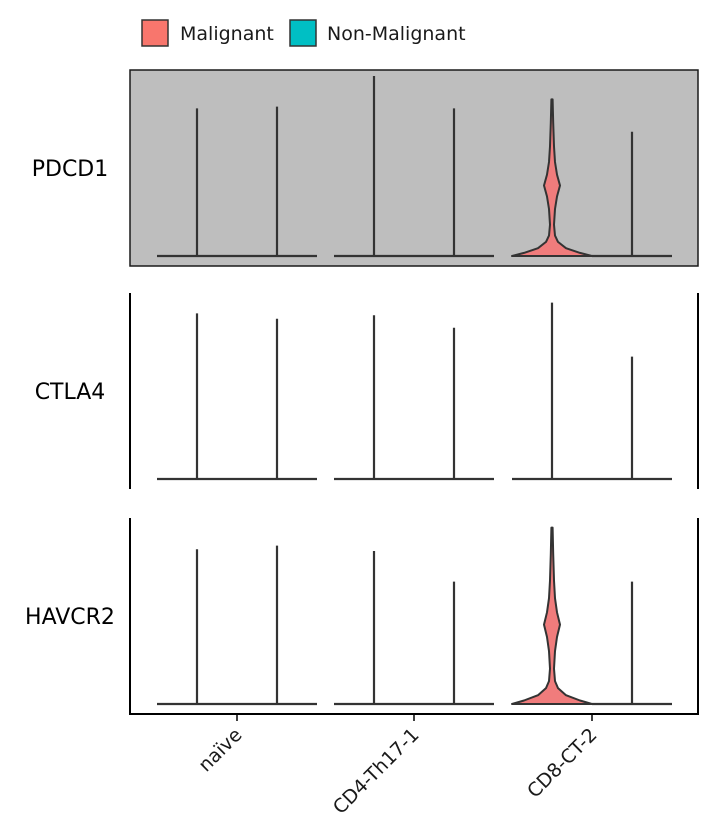  I want to click on legend-swatch-malignant, so click(155, 33).